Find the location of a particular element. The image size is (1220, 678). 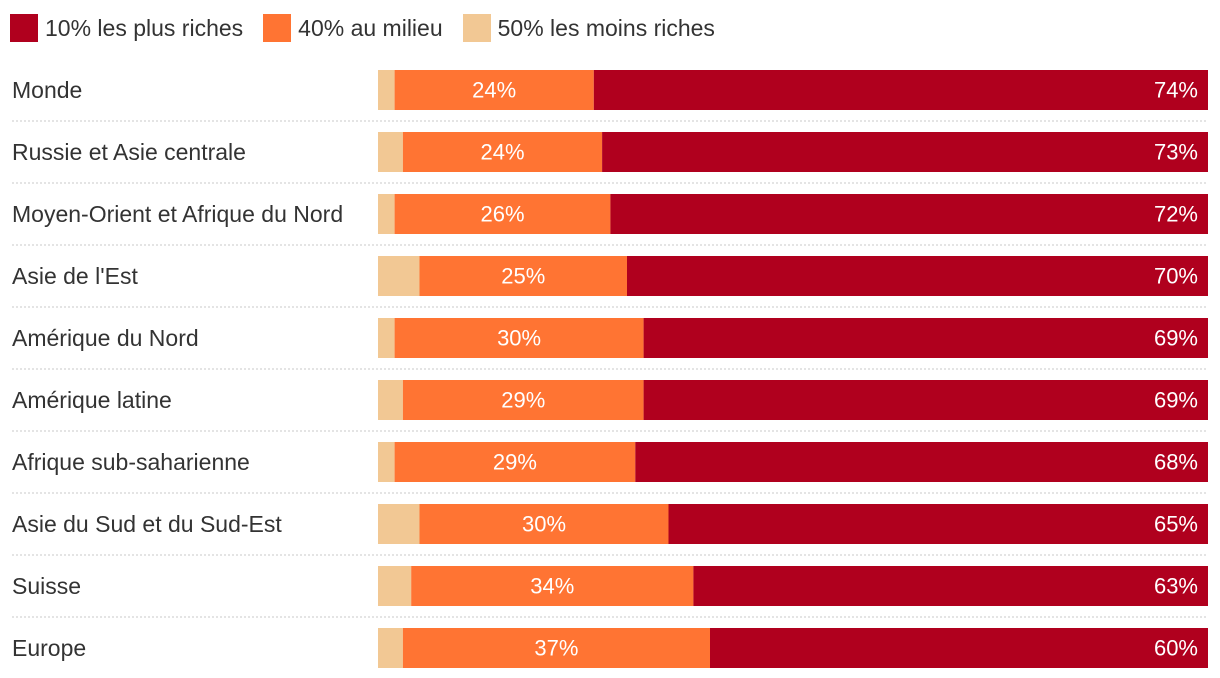

data-label-afrique-sub-saharienne-40-au-milieu: 29% is located at coordinates (515, 462).